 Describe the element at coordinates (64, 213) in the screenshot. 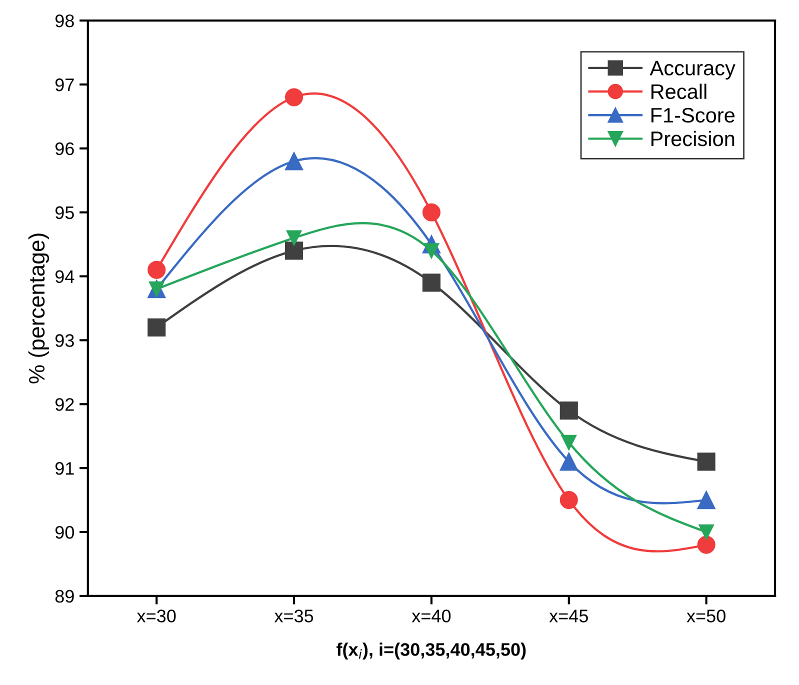

I see `y-tick-label: 95` at that location.